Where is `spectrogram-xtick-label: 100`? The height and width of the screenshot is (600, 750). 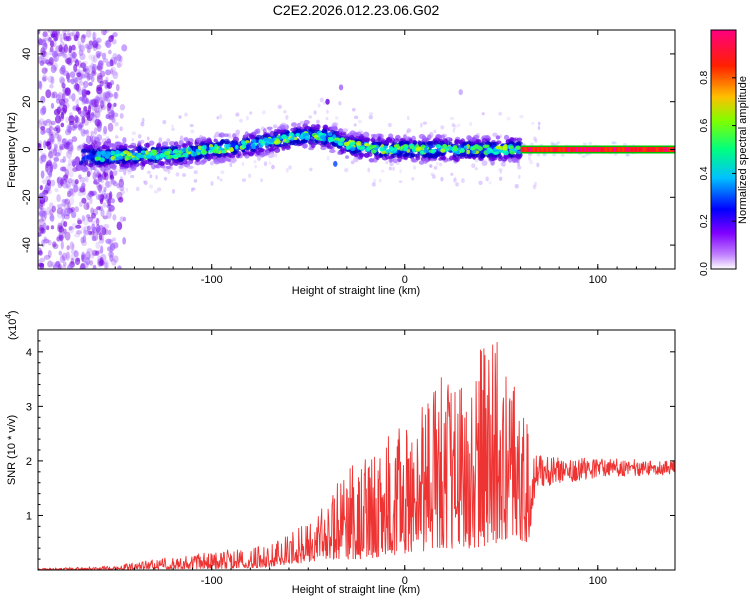 spectrogram-xtick-label: 100 is located at coordinates (598, 280).